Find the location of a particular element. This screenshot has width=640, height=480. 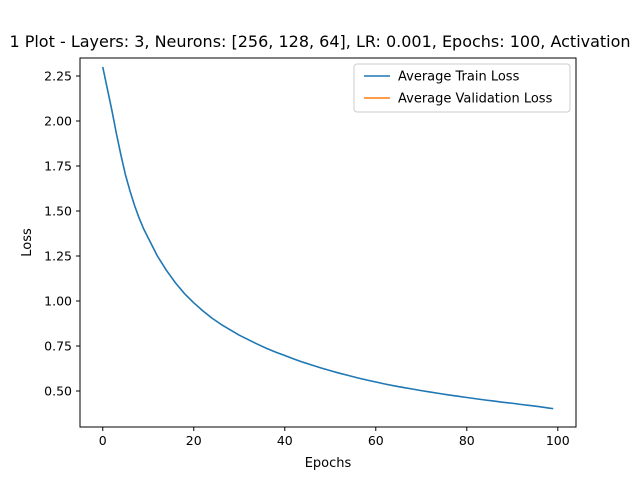

y-tick-label: 1.50 is located at coordinates (58, 211).